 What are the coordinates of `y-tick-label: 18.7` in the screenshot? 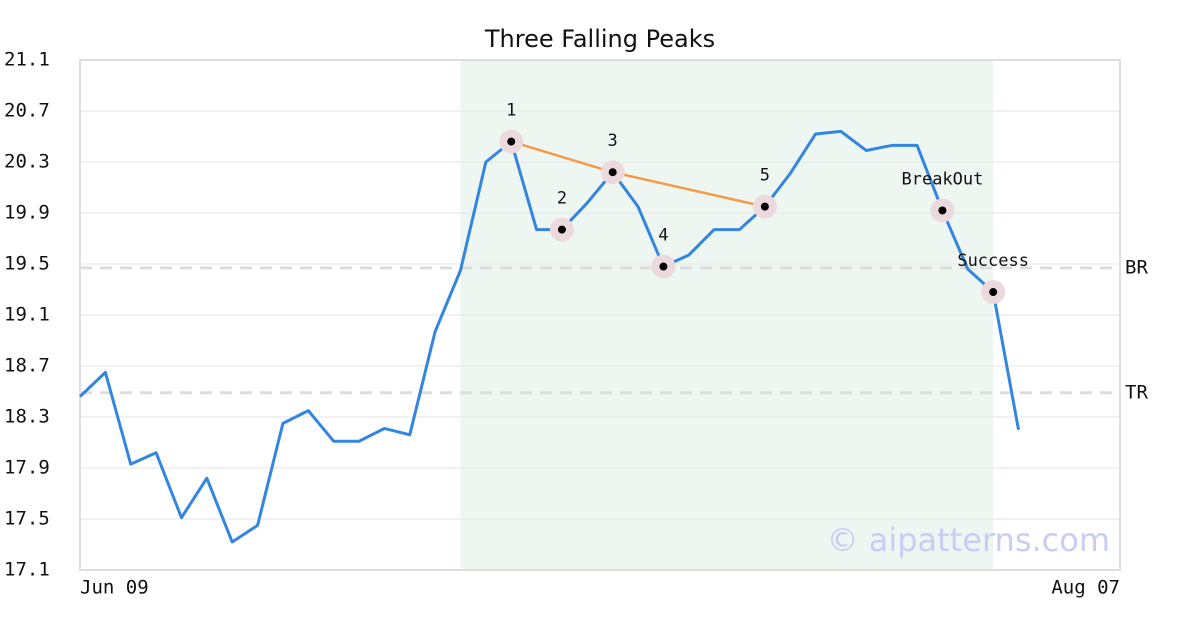 It's located at (27, 366).